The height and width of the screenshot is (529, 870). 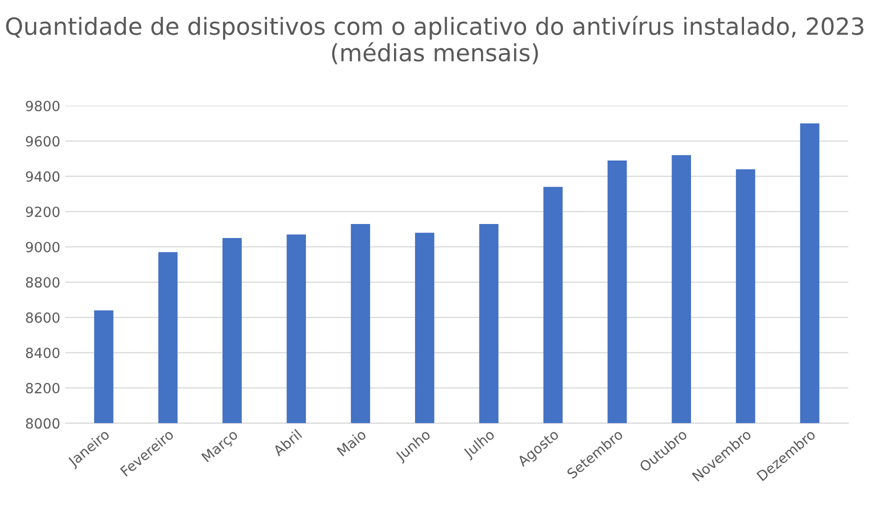 I want to click on y-tick-label: 9000, so click(x=43, y=247).